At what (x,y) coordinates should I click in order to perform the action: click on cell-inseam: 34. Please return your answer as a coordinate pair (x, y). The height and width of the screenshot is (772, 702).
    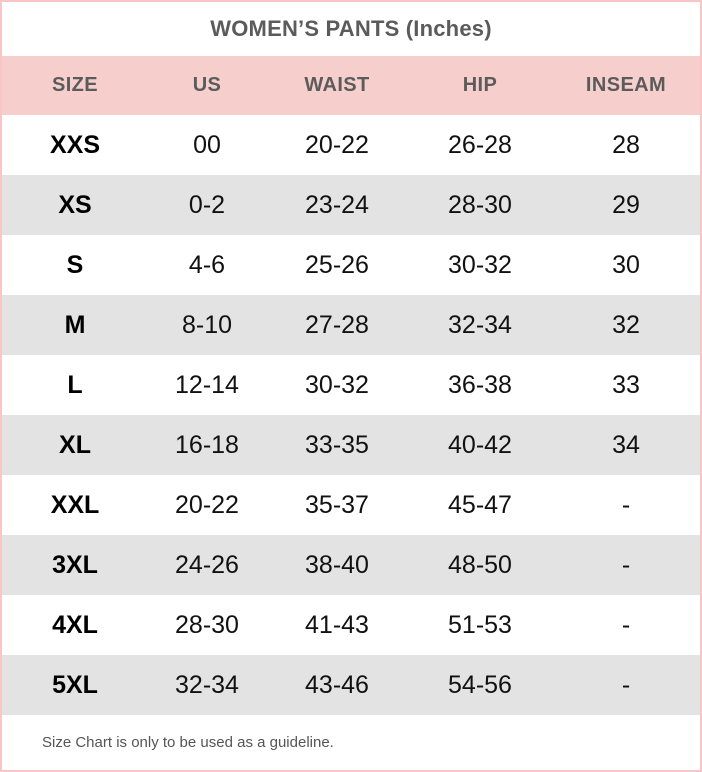
    Looking at the image, I should click on (626, 444).